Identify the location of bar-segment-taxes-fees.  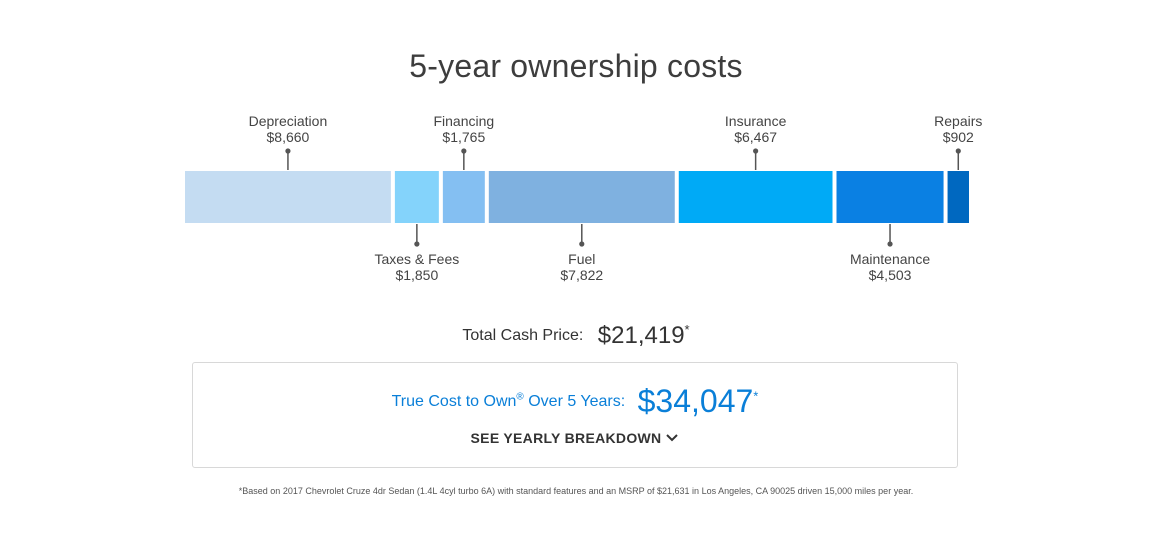
(416, 197).